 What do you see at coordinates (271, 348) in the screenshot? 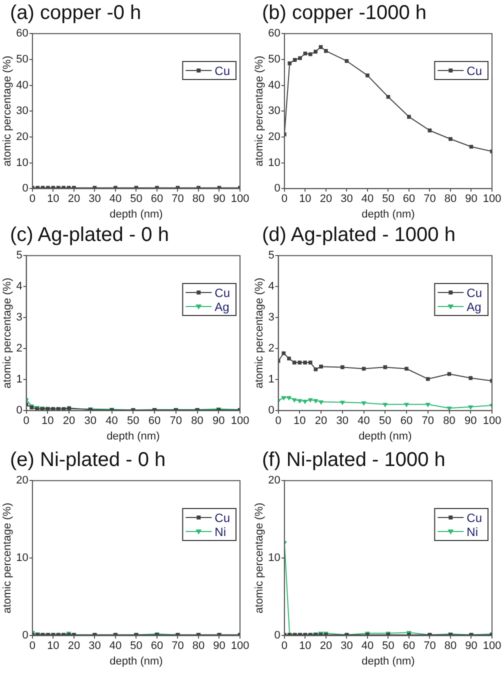
I see `y-tick-label: 2` at bounding box center [271, 348].